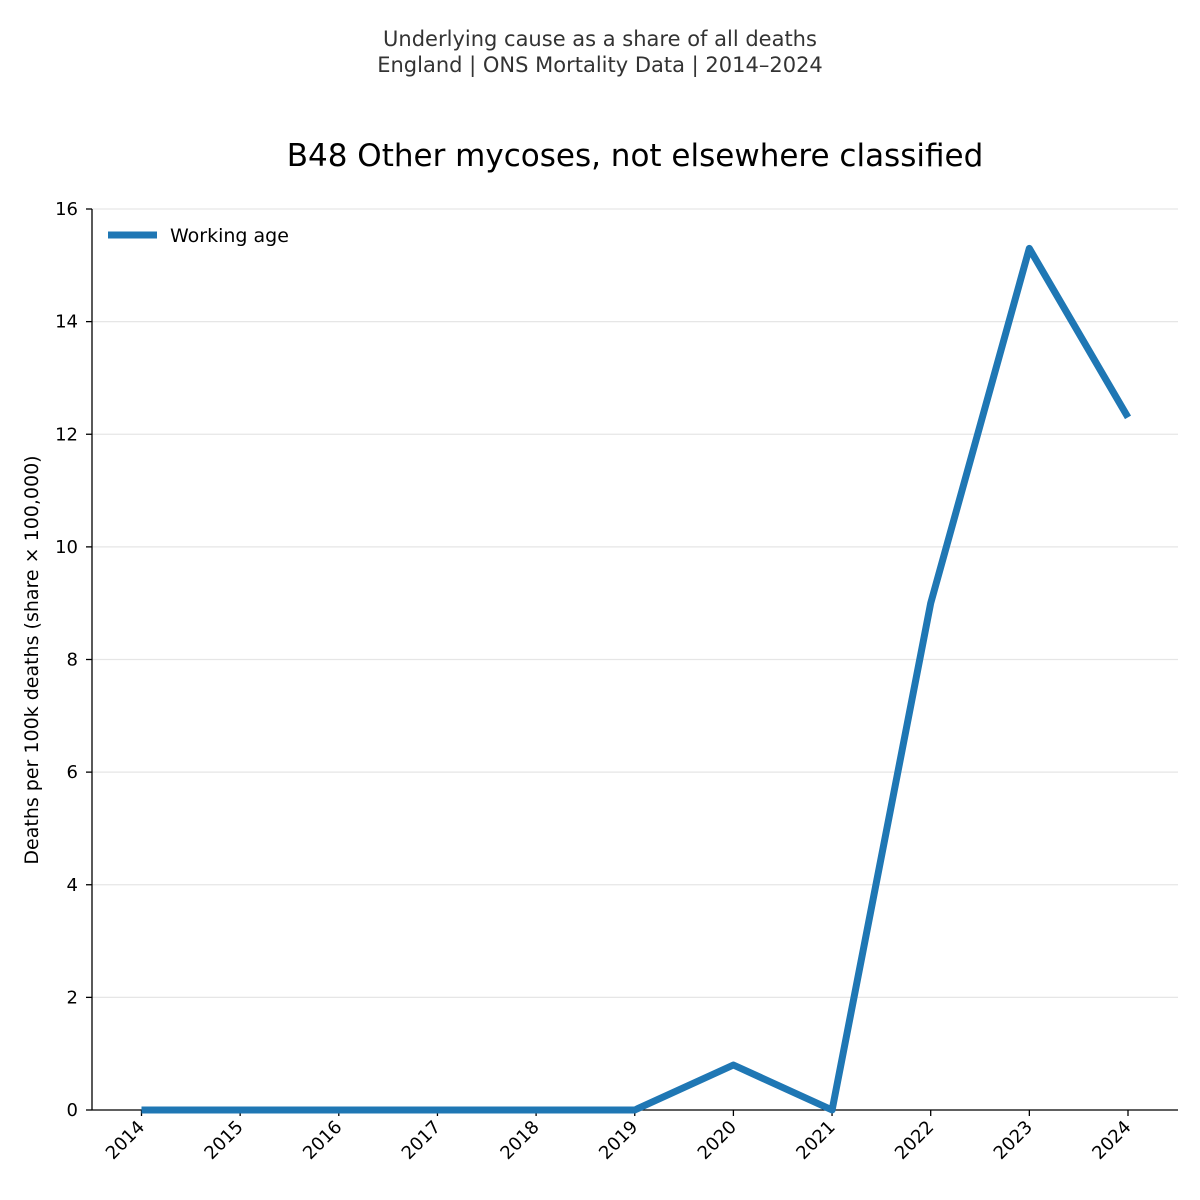 The height and width of the screenshot is (1200, 1200). Describe the element at coordinates (1111, 1140) in the screenshot. I see `x-tick-label-2024: 2024` at that location.